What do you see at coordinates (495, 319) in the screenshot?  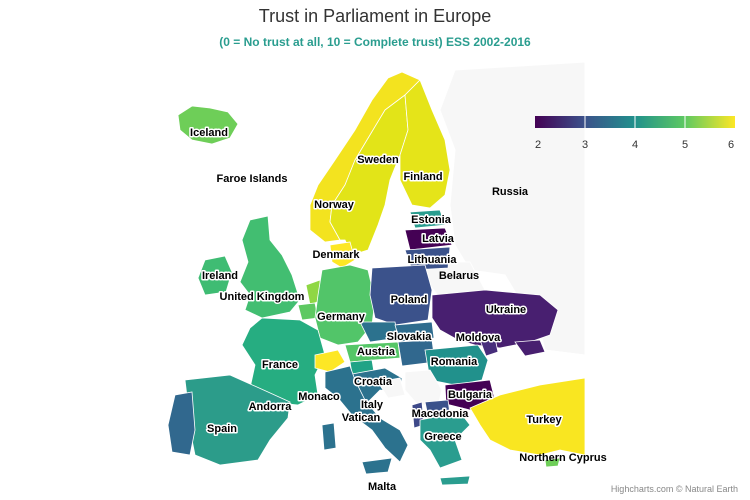 I see `country-ukraine` at bounding box center [495, 319].